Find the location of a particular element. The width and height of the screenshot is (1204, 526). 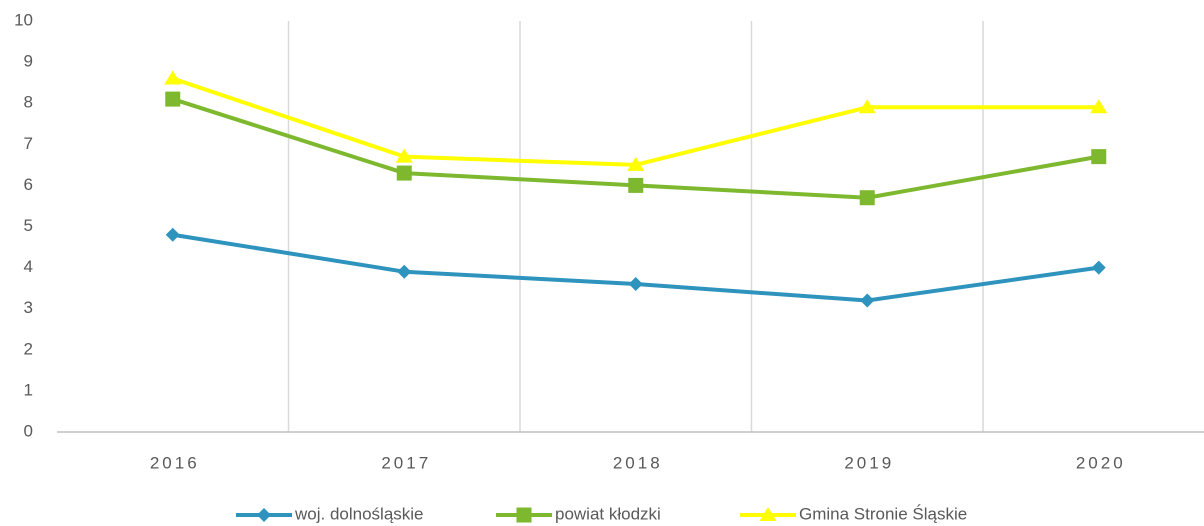

x-tick-label: 2018 is located at coordinates (638, 462).